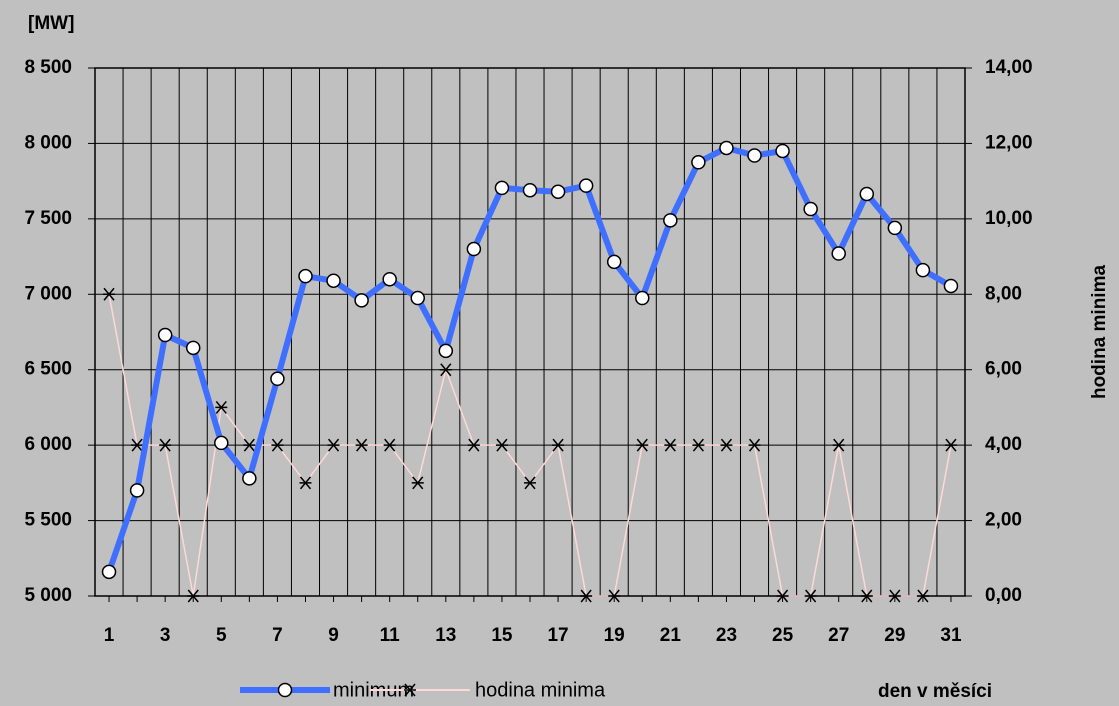 The width and height of the screenshot is (1119, 706). Describe the element at coordinates (1099, 332) in the screenshot. I see `y2-axis-label: hodina minima` at that location.